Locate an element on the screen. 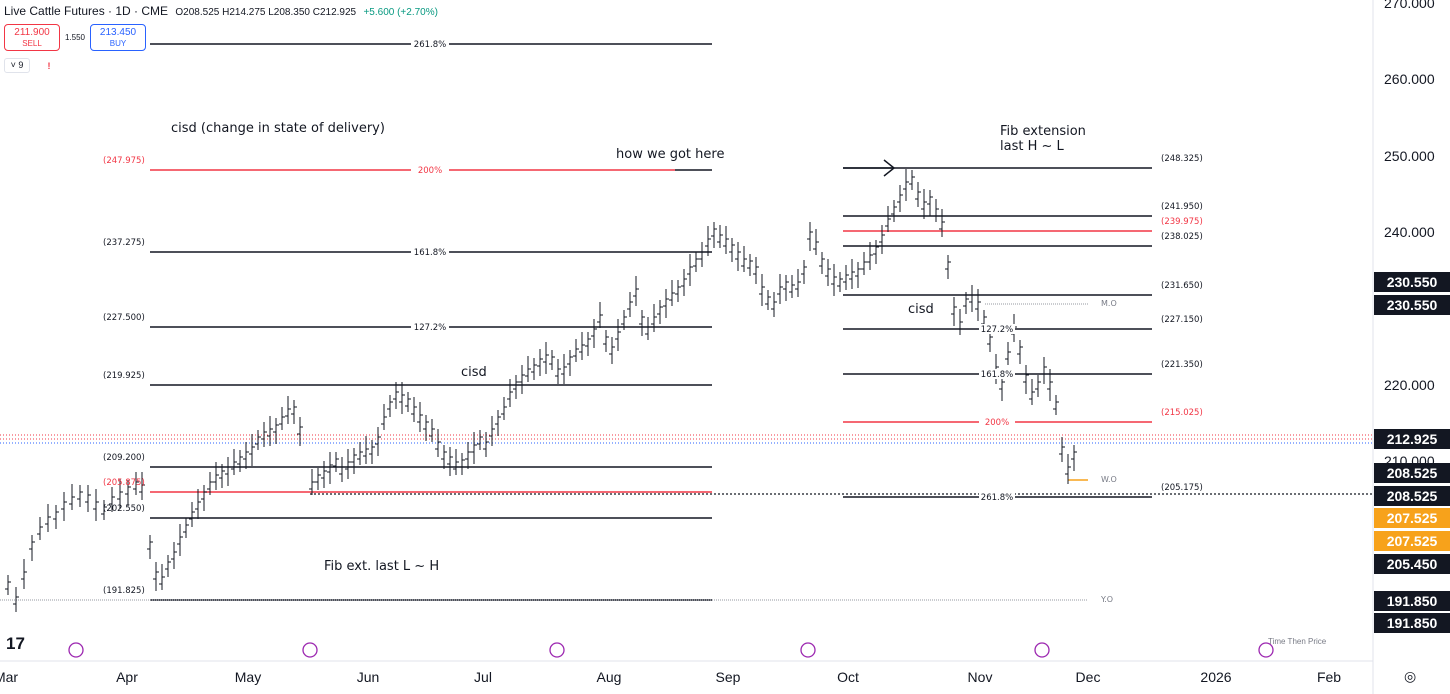 The height and width of the screenshot is (694, 1450). fib-price-label: (219.925) is located at coordinates (124, 376).